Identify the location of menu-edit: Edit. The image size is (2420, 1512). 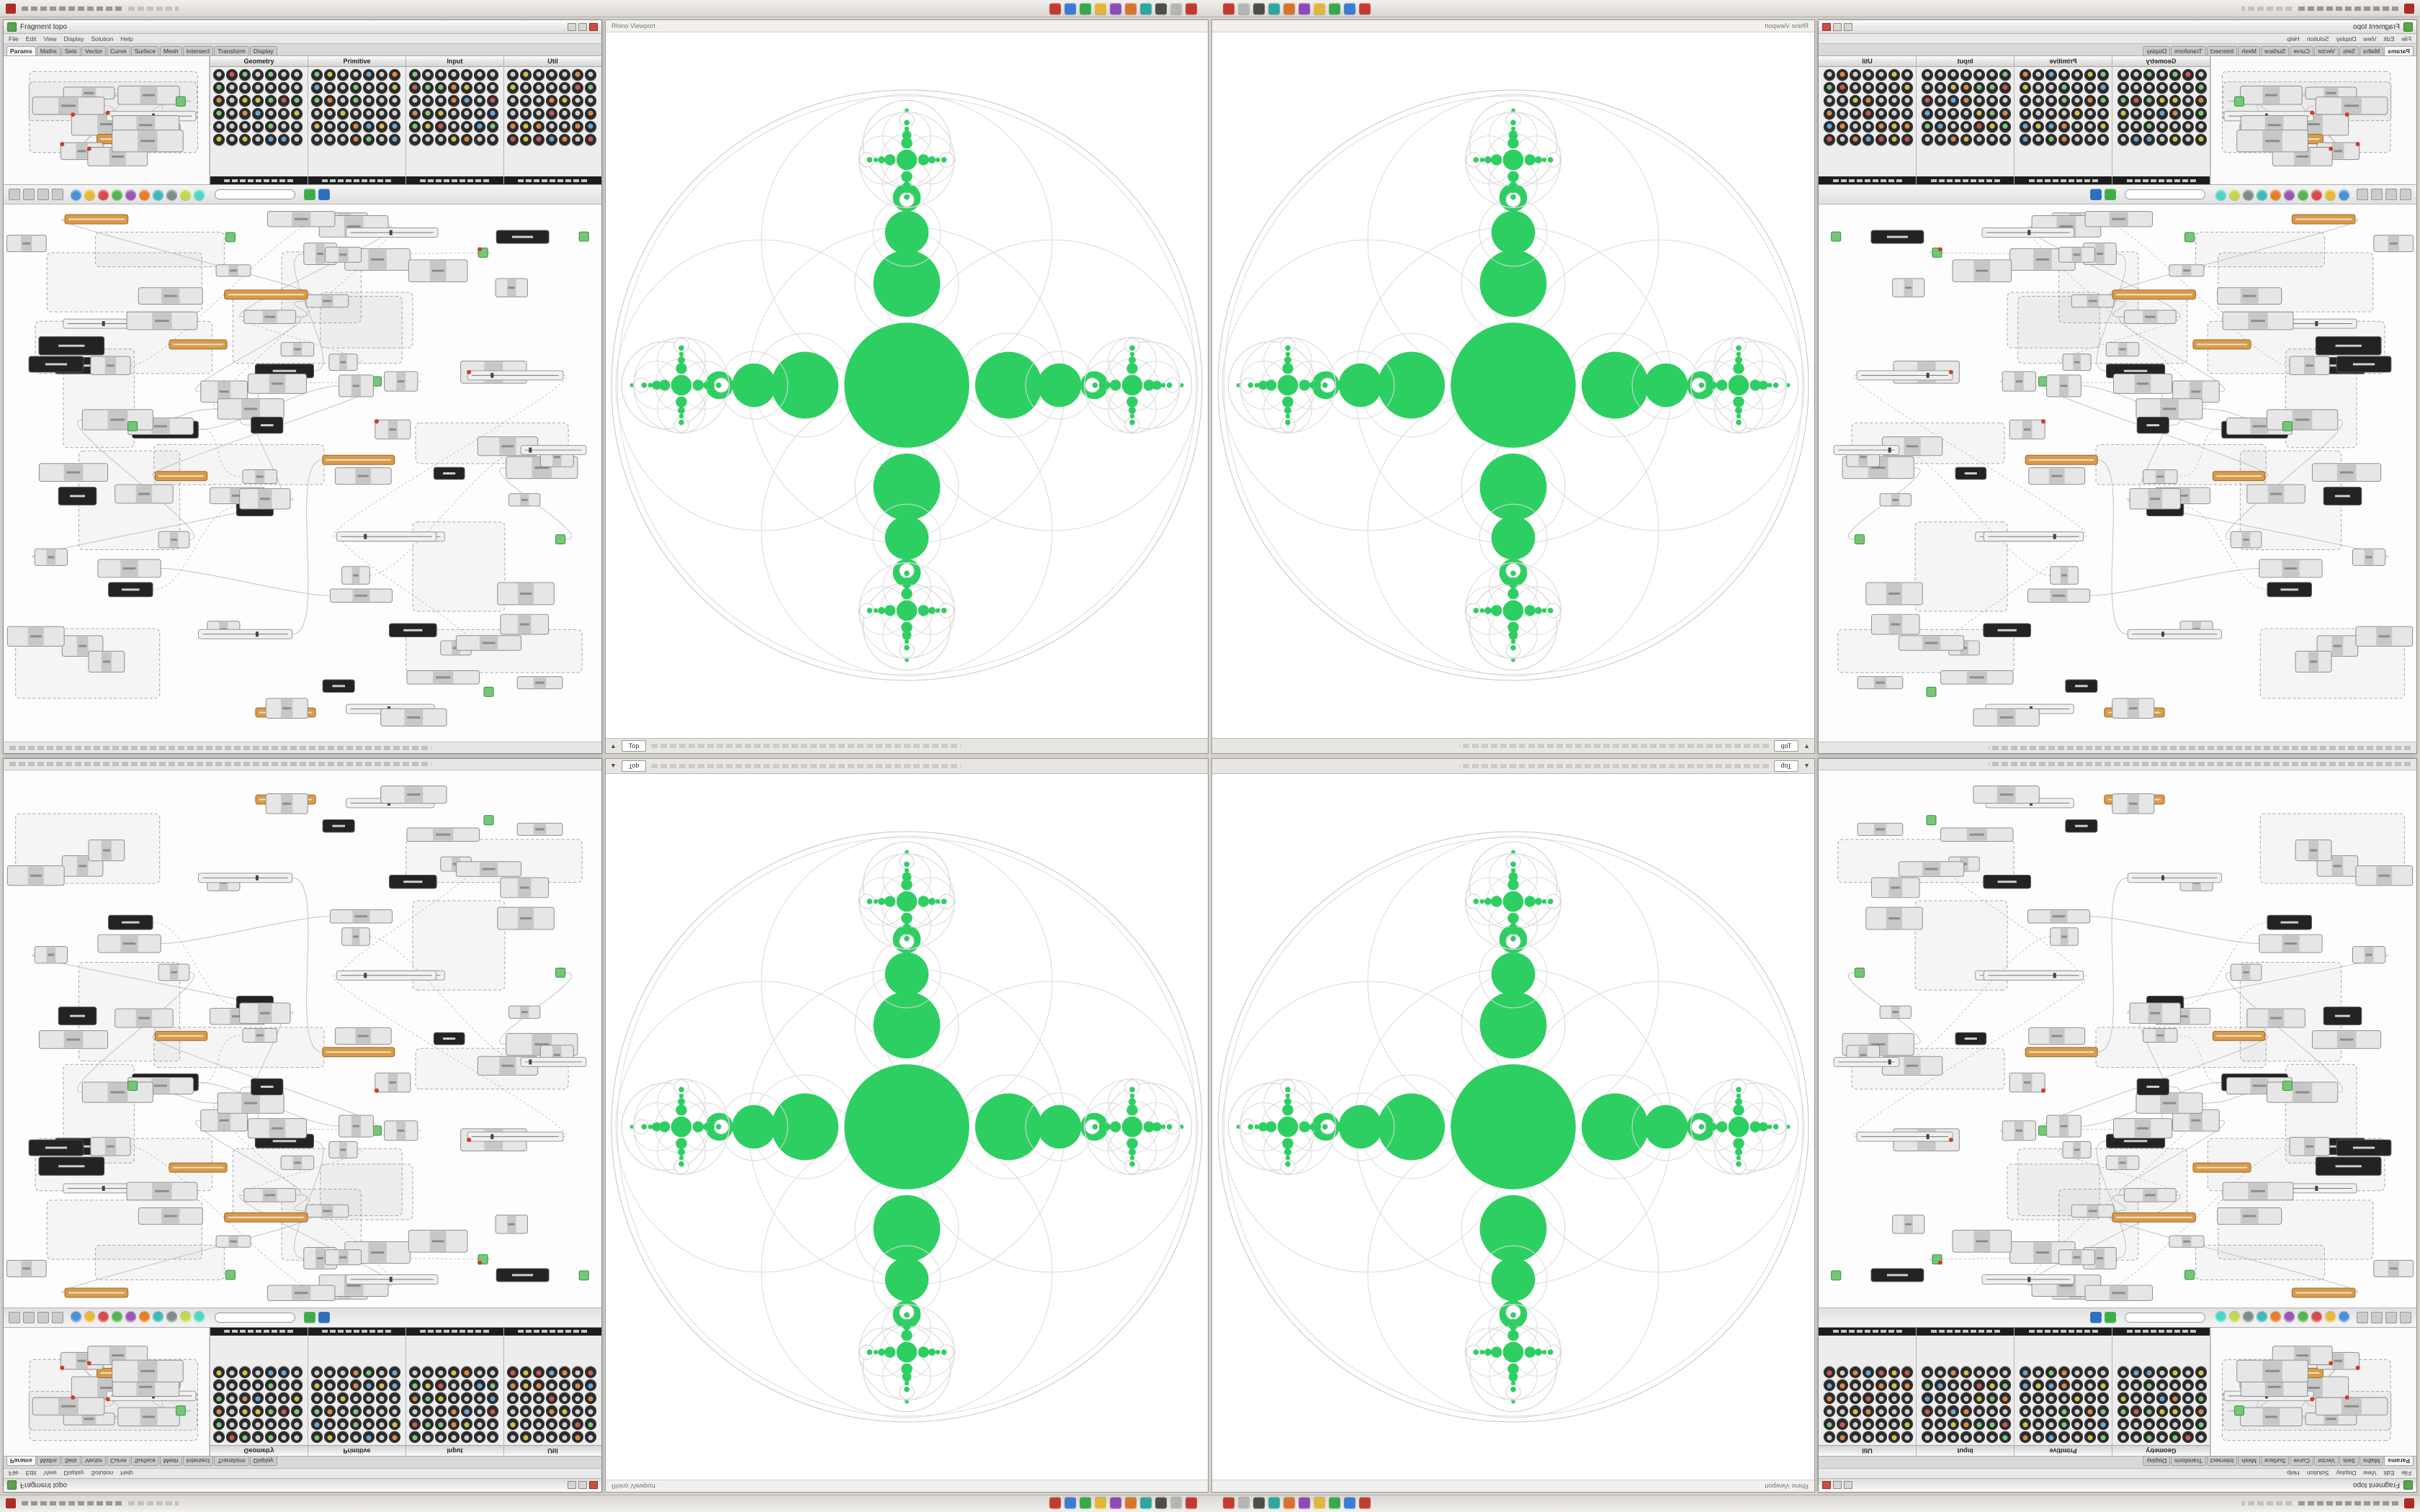
(31, 1473).